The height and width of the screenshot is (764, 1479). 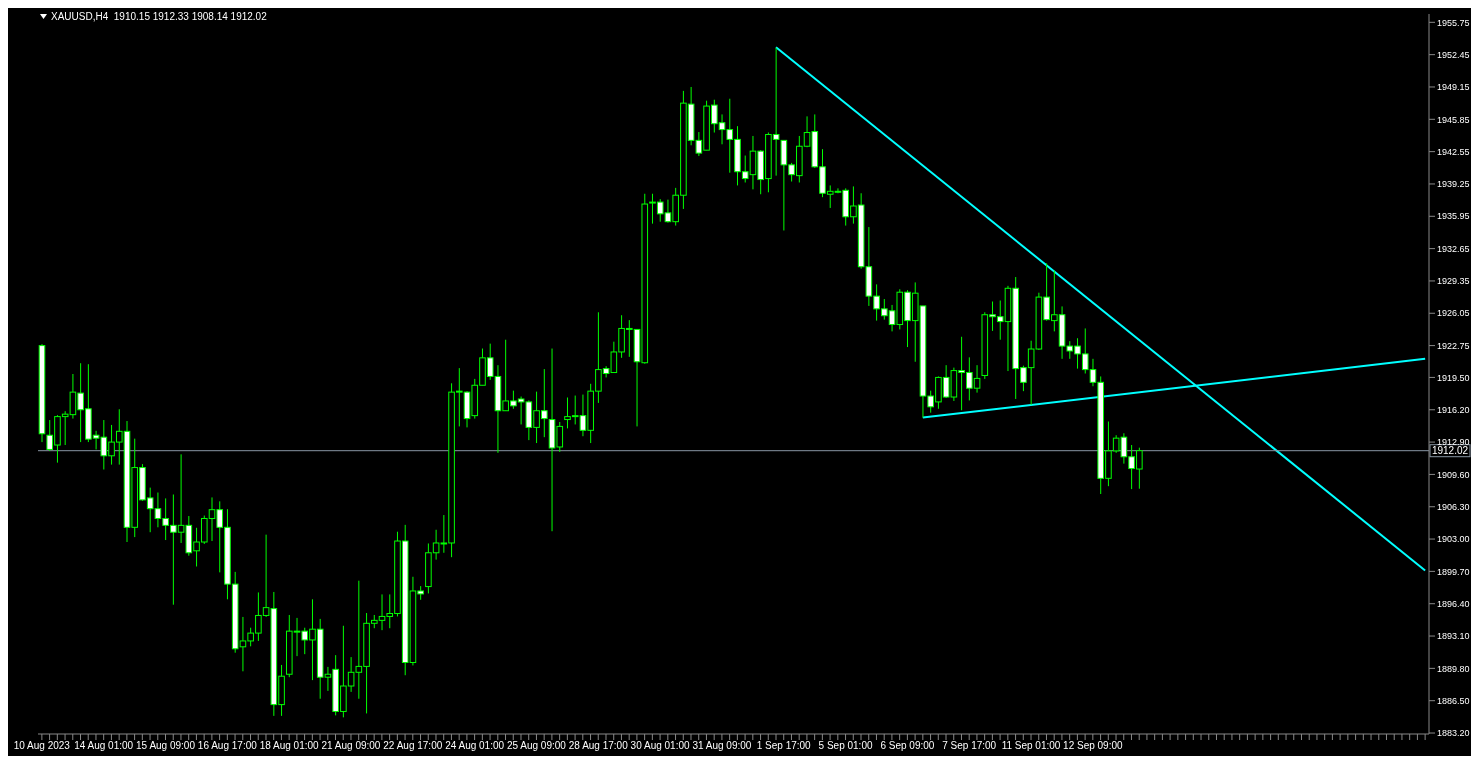 I want to click on y-tick-label: 1919.50, so click(x=1453, y=377).